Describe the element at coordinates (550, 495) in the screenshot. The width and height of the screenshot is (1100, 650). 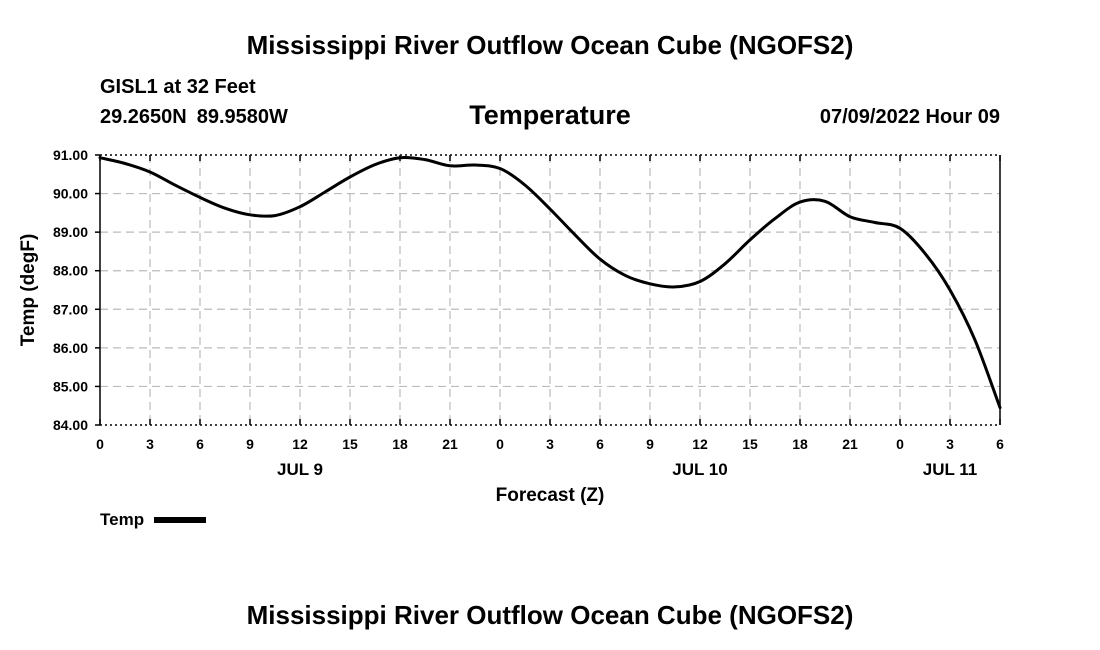
I see `x-axis-title: Forecast (Z)` at that location.